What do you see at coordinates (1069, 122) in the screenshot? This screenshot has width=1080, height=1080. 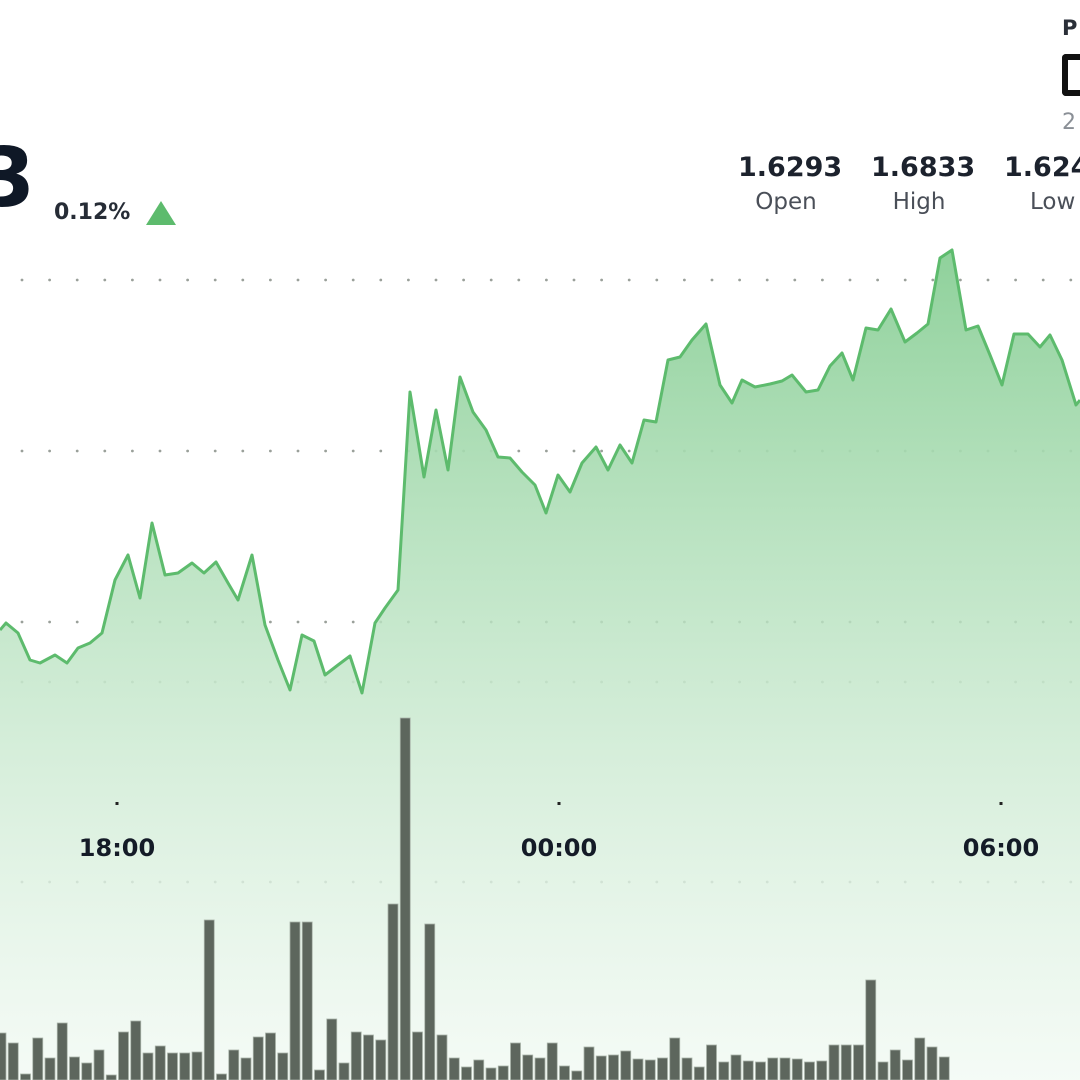 I see `corner-value: 2` at bounding box center [1069, 122].